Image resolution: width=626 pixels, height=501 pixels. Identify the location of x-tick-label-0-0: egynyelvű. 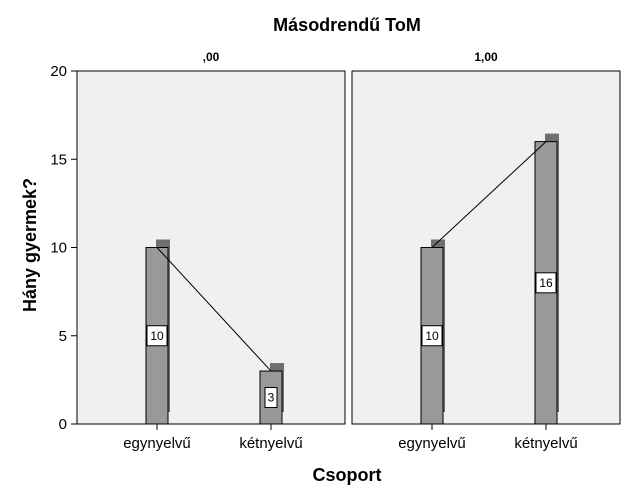
(157, 443).